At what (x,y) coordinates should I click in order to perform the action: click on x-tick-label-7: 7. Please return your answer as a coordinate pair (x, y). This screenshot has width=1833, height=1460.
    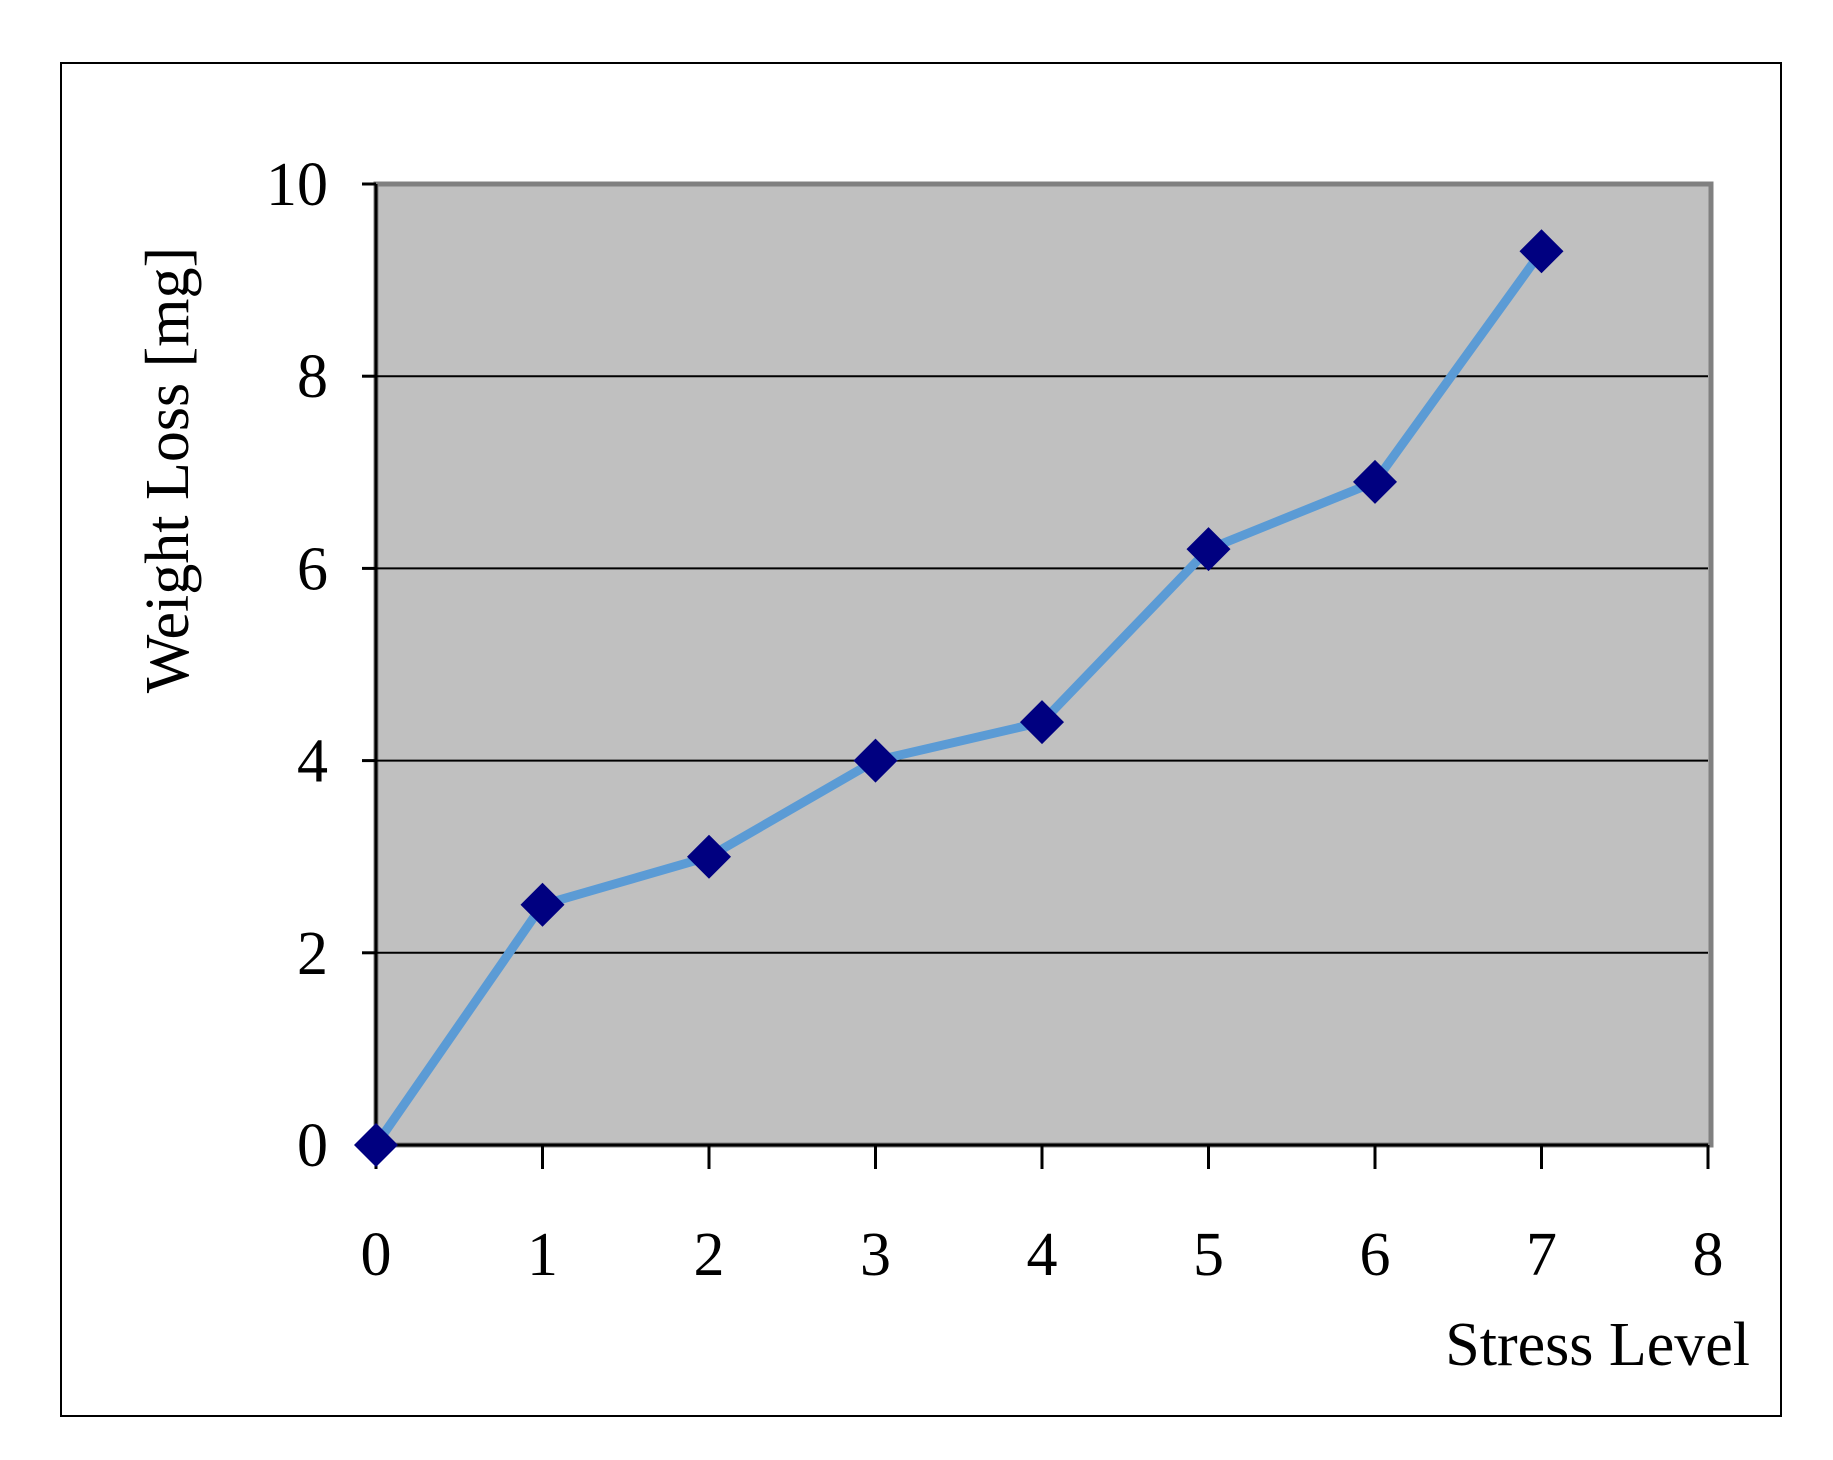
    Looking at the image, I should click on (1541, 1255).